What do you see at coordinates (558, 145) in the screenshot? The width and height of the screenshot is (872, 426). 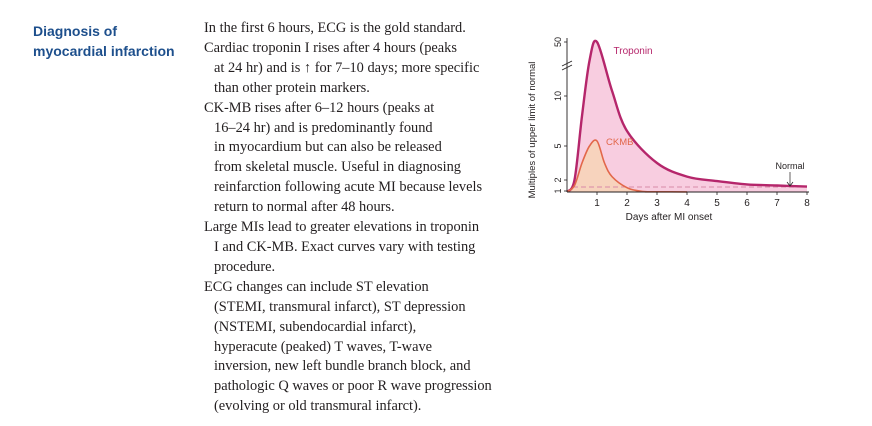 I see `y-tick-label: 5` at bounding box center [558, 145].